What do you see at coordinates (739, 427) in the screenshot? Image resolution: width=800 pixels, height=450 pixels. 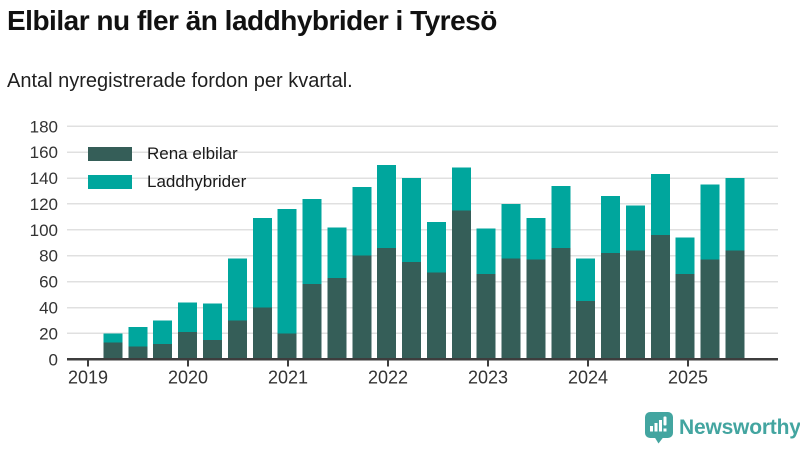 I see `brand-name: Newsworthy` at bounding box center [739, 427].